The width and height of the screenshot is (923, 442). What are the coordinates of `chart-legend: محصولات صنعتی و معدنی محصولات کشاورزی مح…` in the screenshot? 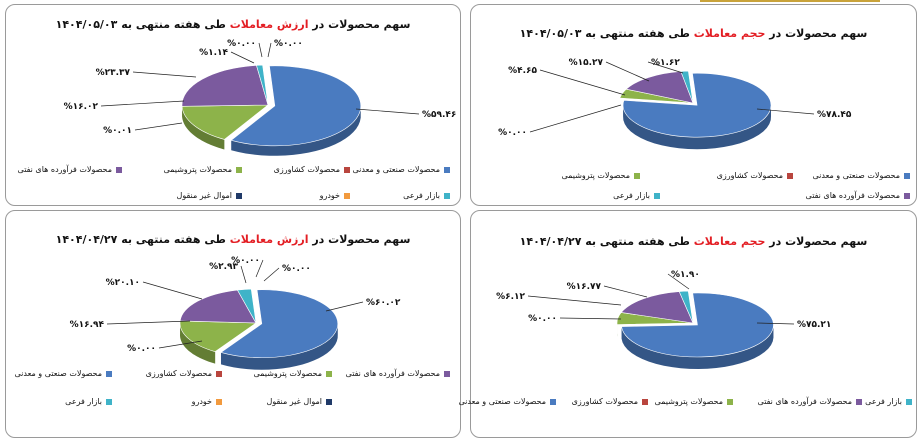 It's located at (234, 399).